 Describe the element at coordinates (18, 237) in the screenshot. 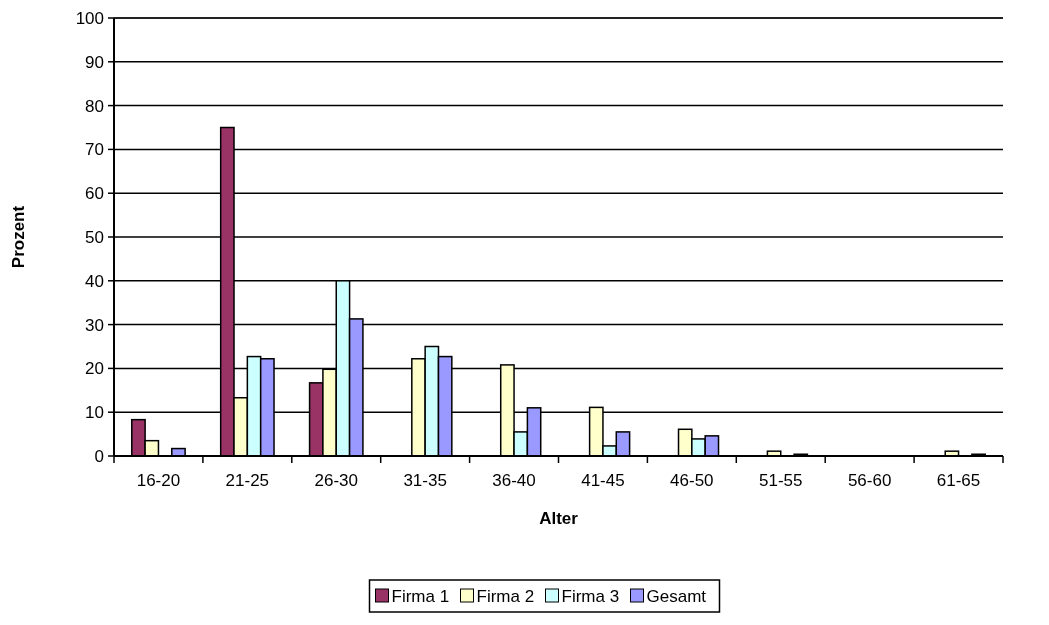

I see `y-axis-title: Prozent` at that location.